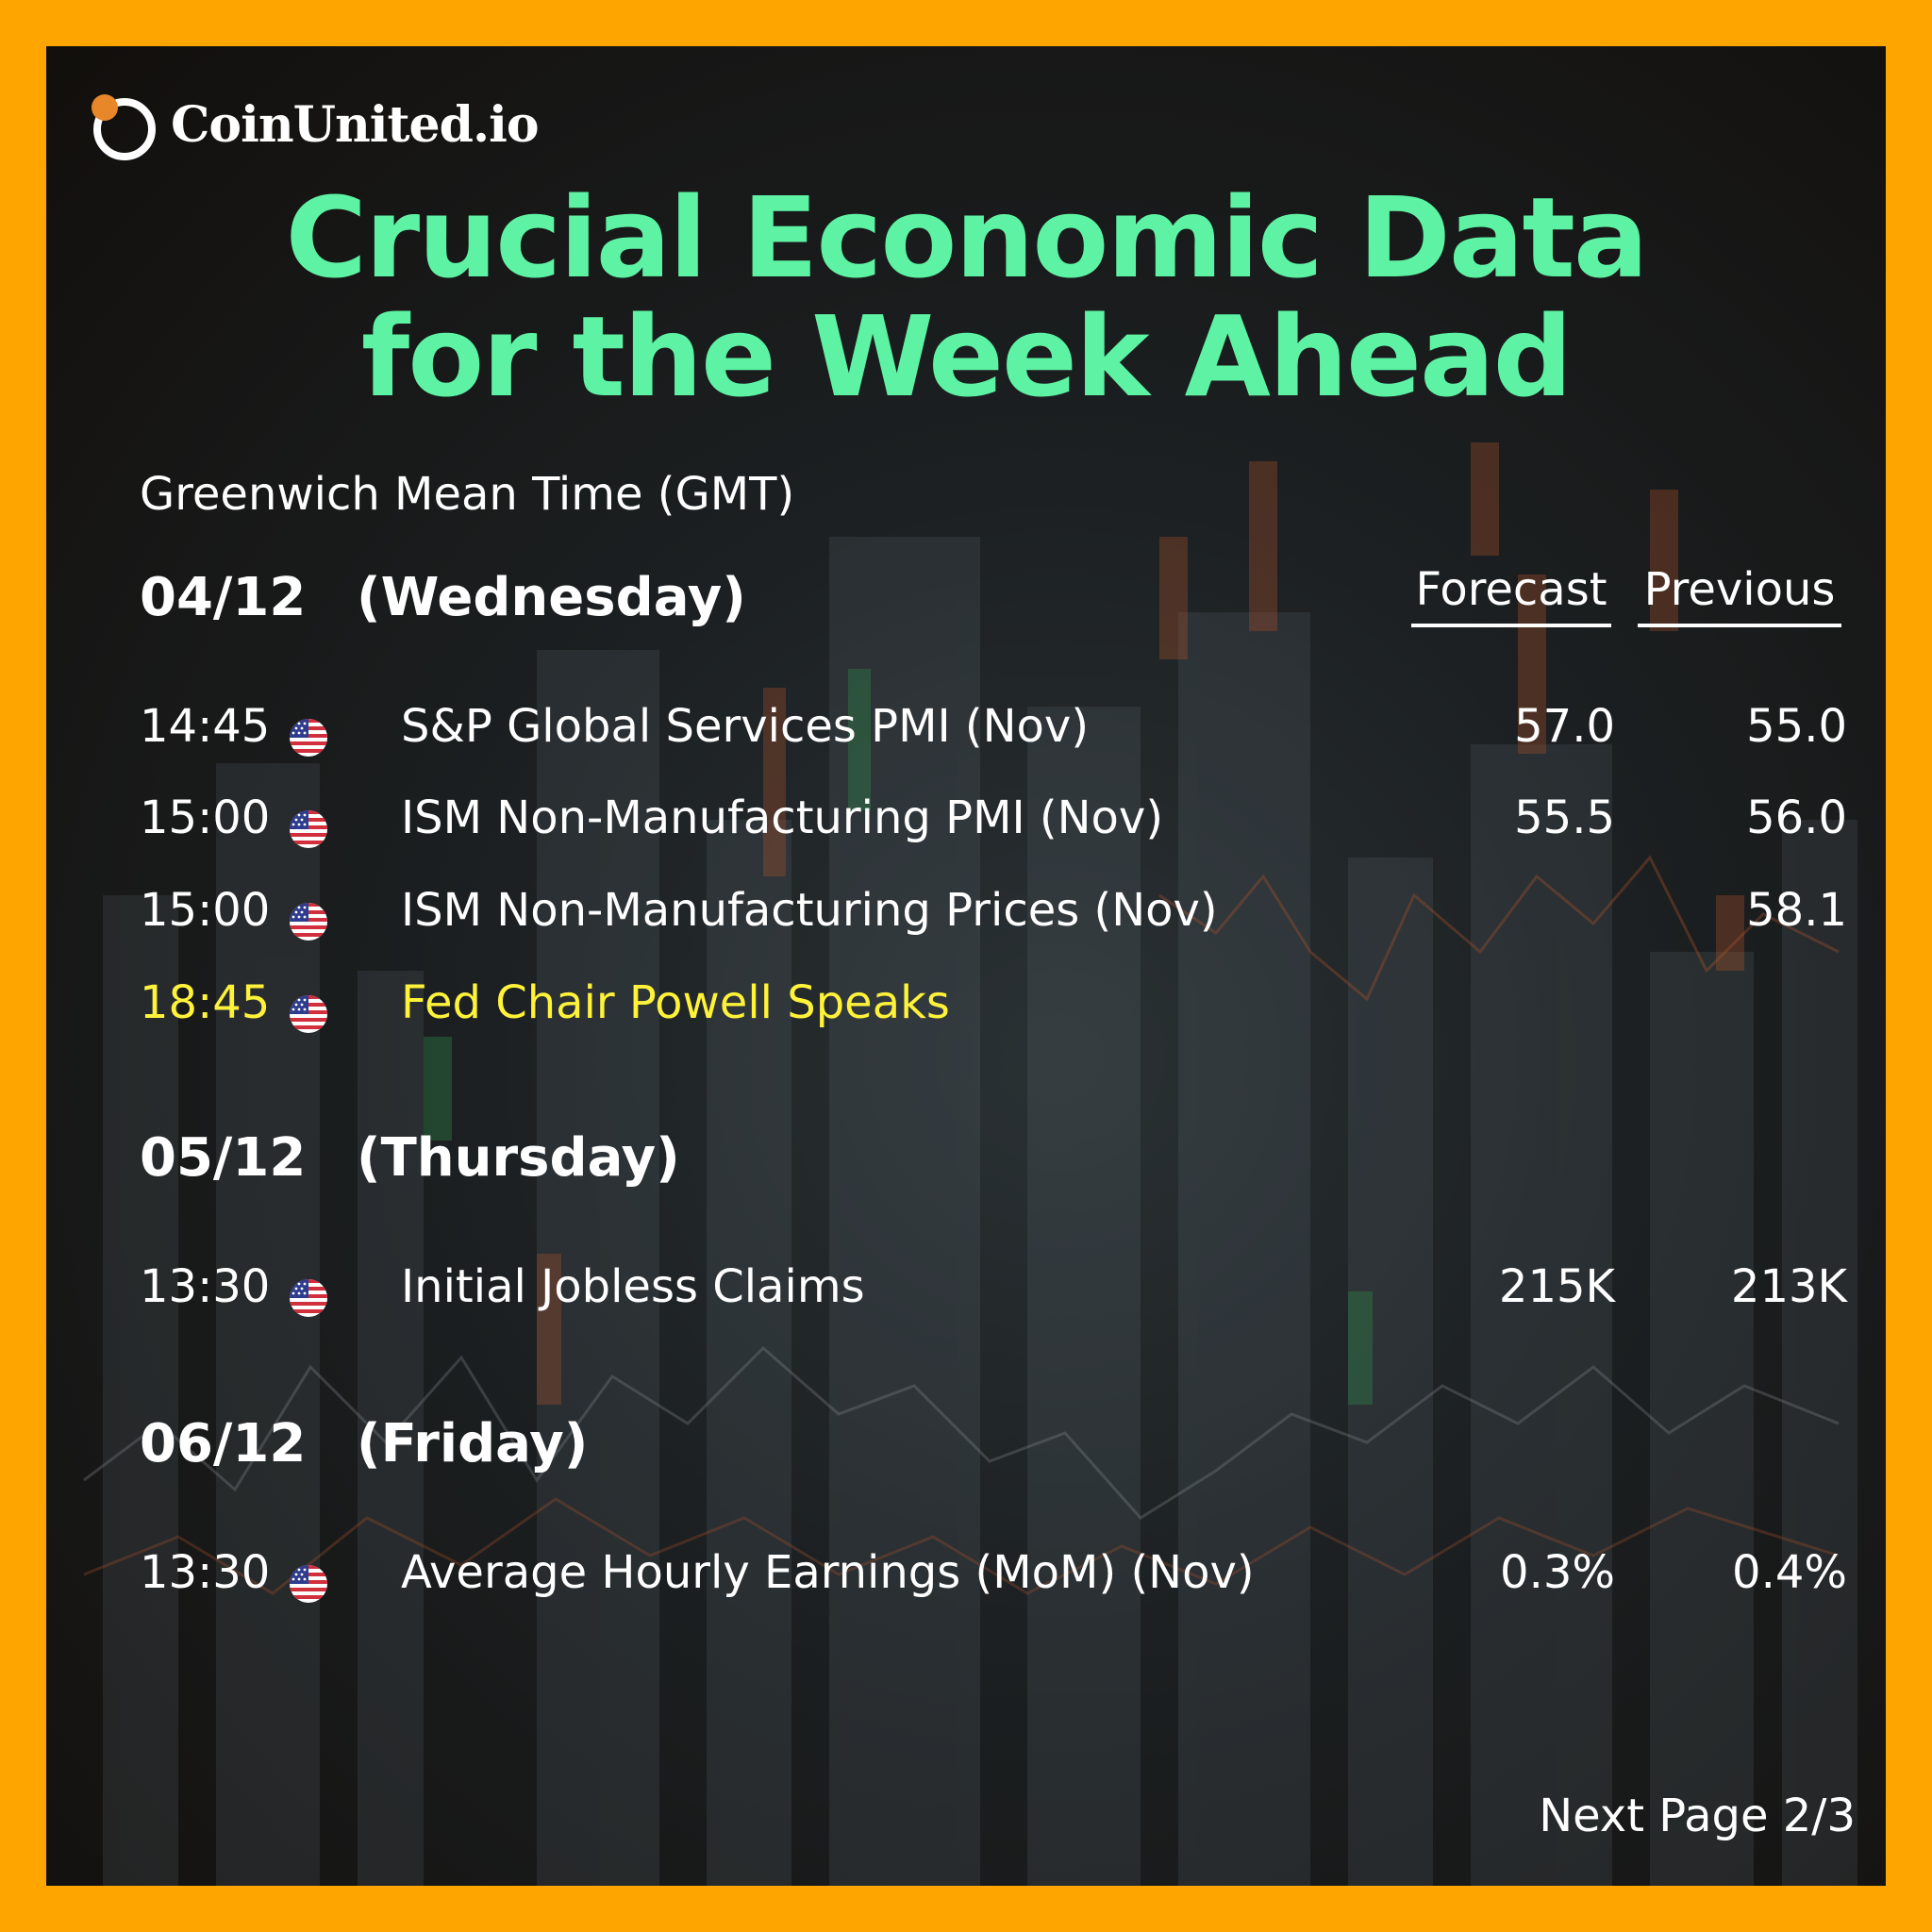  I want to click on event-previous: 58.1, so click(1797, 910).